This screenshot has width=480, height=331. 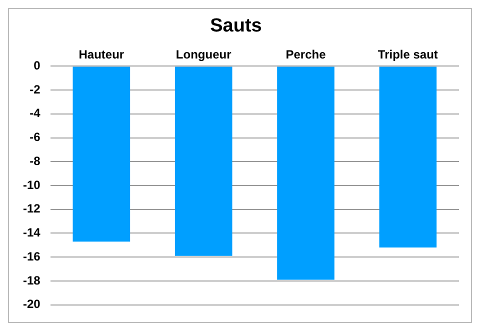 What do you see at coordinates (35, 161) in the screenshot?
I see `y-tick-label: -8` at bounding box center [35, 161].